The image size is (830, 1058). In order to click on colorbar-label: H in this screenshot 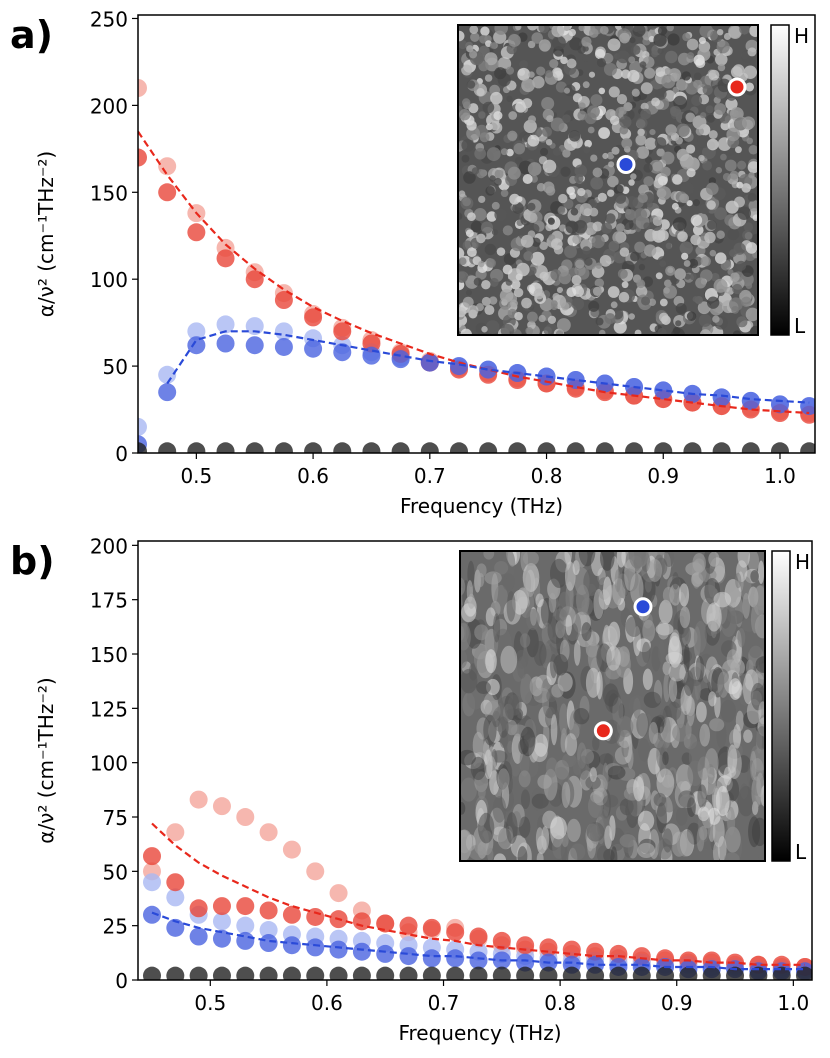, I will do `click(802, 562)`.